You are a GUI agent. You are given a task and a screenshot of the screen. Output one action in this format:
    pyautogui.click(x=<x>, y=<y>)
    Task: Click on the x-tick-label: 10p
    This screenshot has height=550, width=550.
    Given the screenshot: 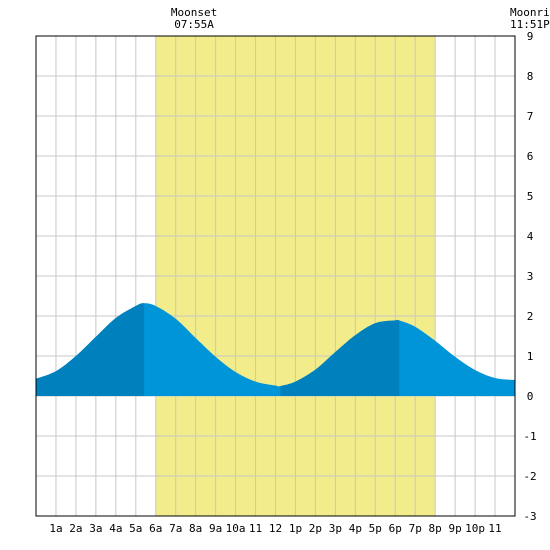 What is the action you would take?
    pyautogui.click(x=475, y=528)
    